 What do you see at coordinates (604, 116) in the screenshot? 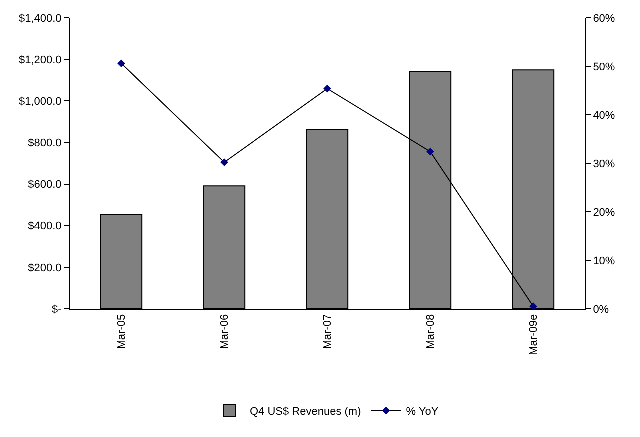
I see `y2-tick-label: 40%` at bounding box center [604, 116].